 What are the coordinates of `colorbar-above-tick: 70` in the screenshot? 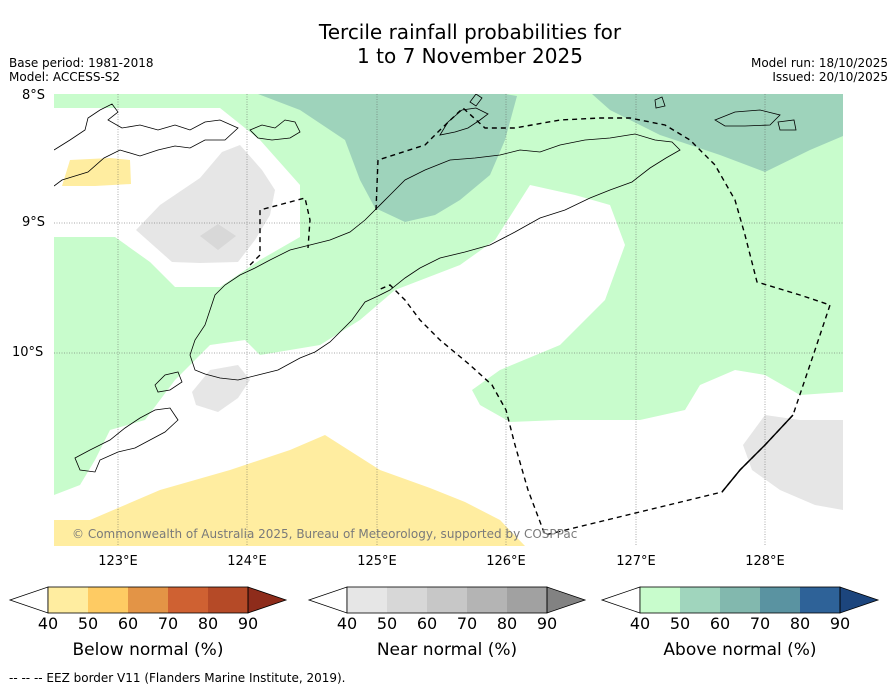 It's located at (760, 623).